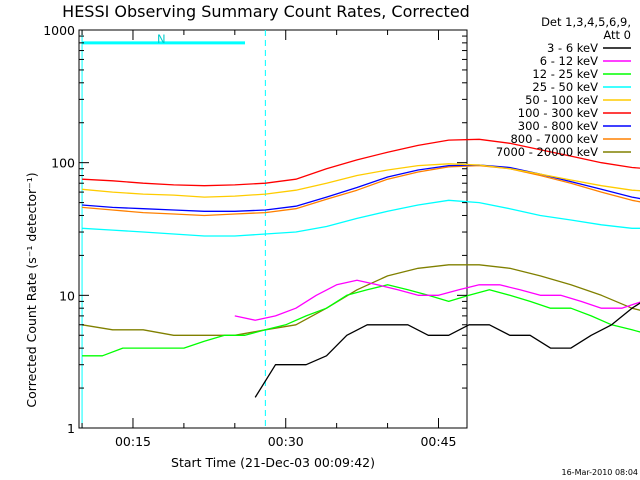 The image size is (640, 480). What do you see at coordinates (600, 472) in the screenshot?
I see `timestamp: 16-Mar-2010 08:04` at bounding box center [600, 472].